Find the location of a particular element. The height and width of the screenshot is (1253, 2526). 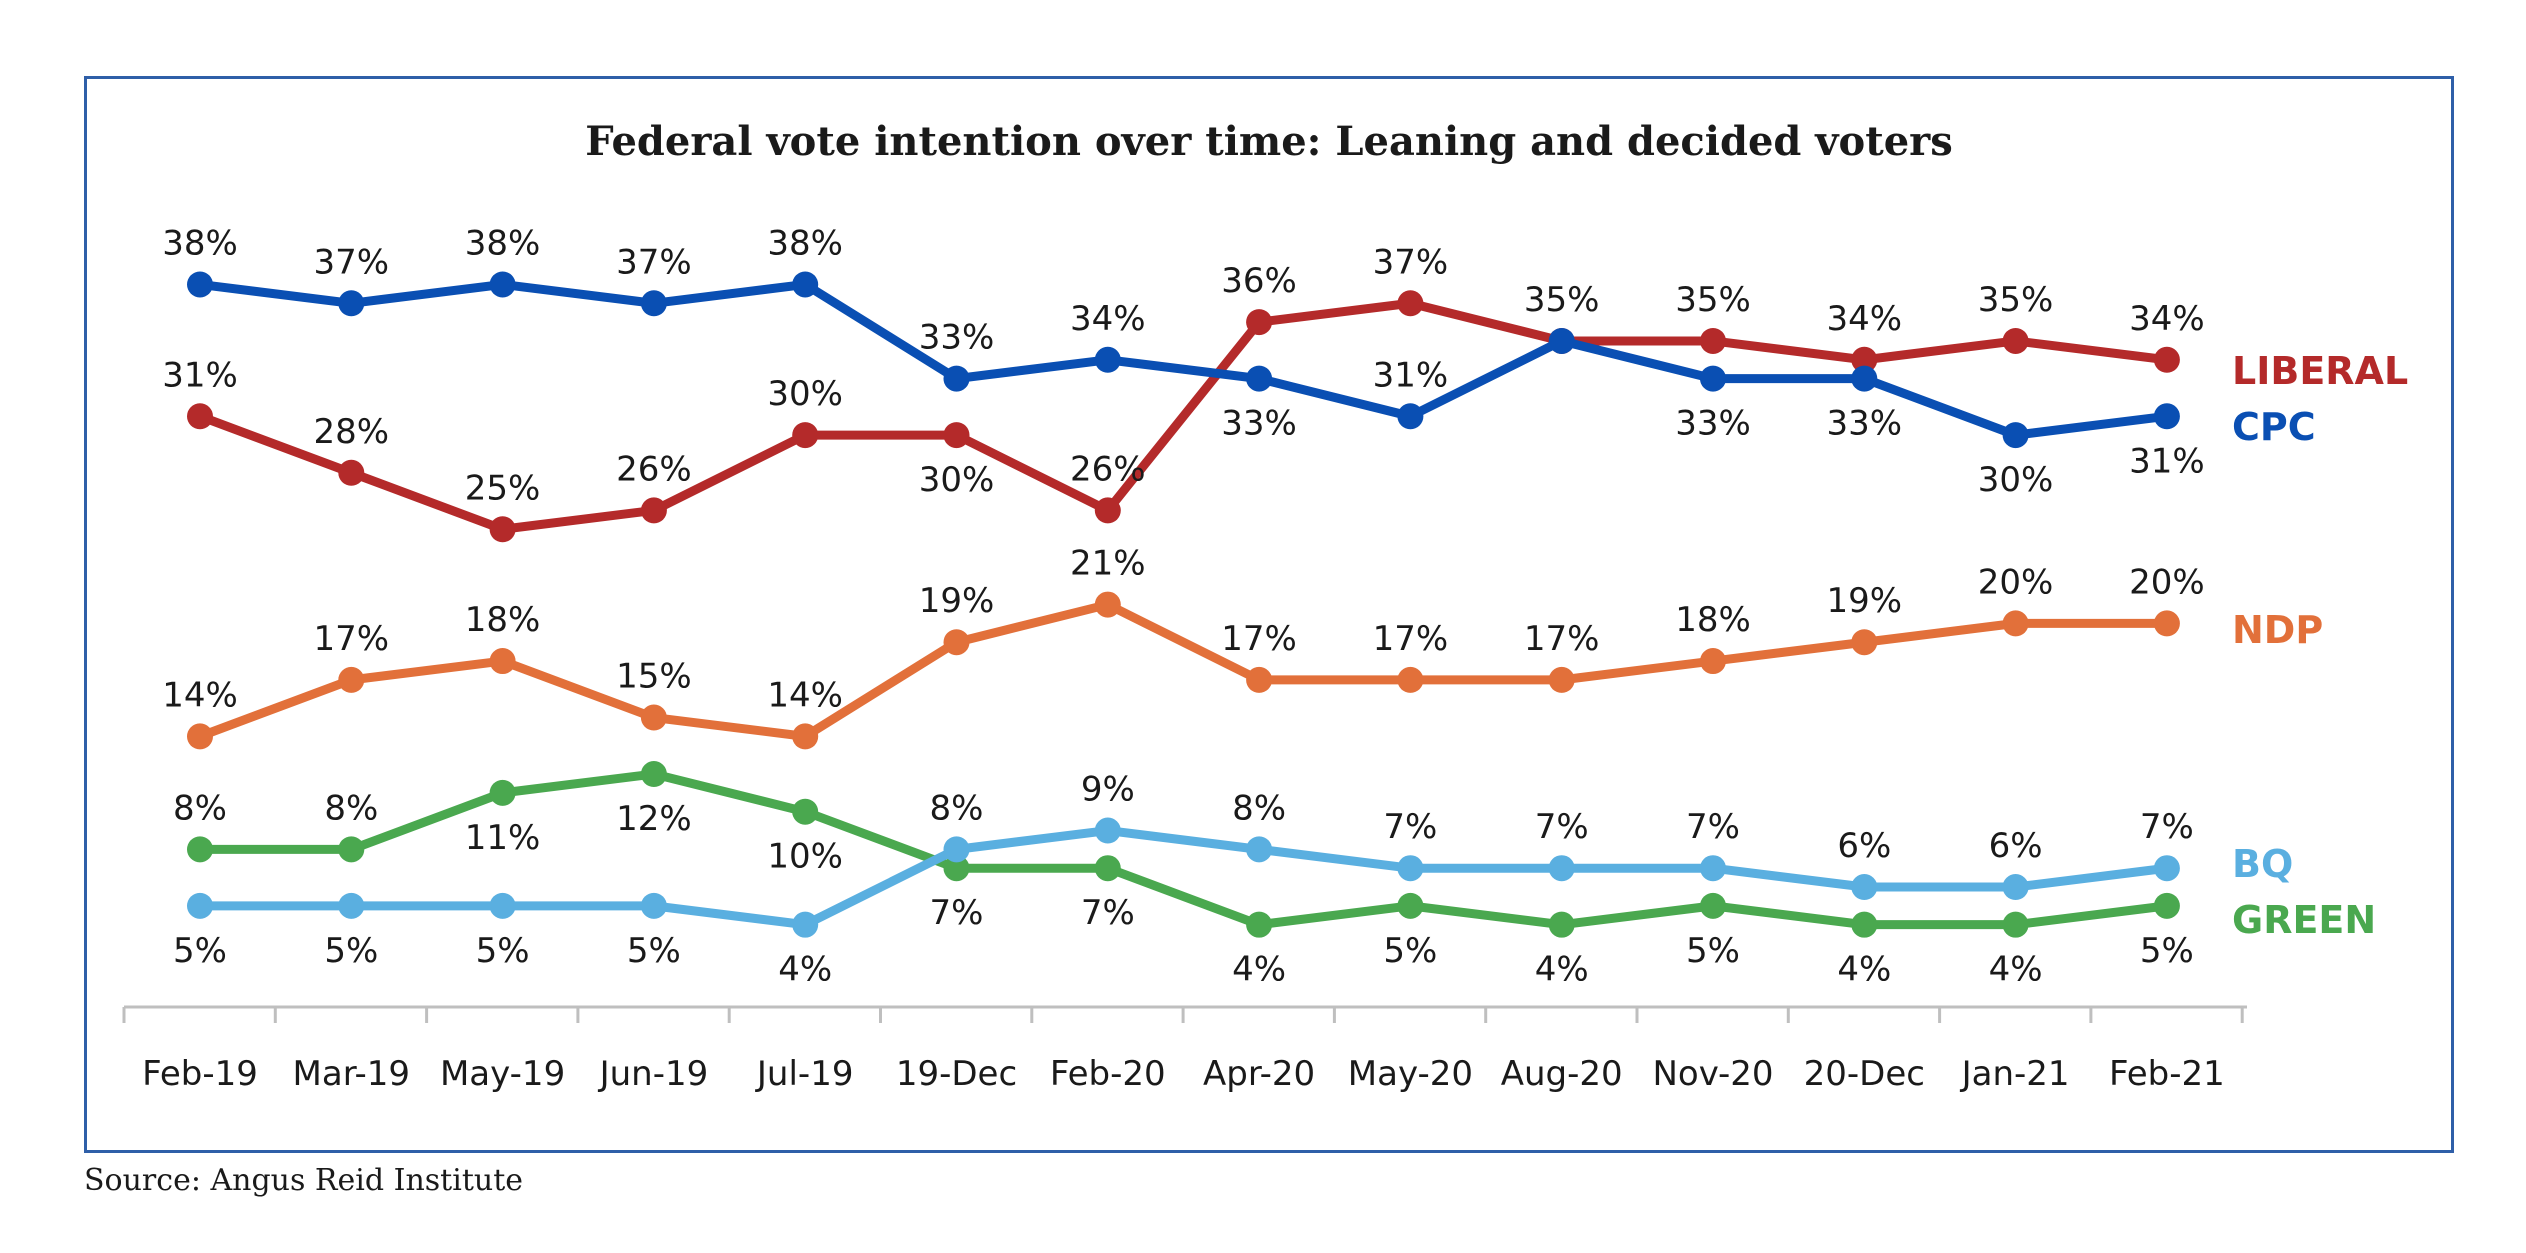

data-label-cpc: 35% is located at coordinates (1562, 300).